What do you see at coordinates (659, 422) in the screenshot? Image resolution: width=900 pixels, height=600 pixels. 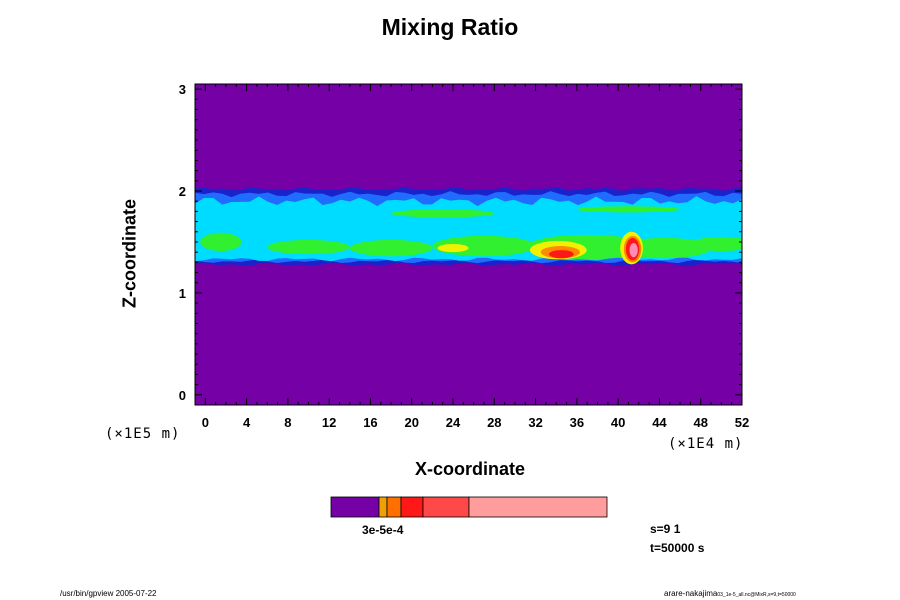 I see `x-tick-label: 44` at bounding box center [659, 422].